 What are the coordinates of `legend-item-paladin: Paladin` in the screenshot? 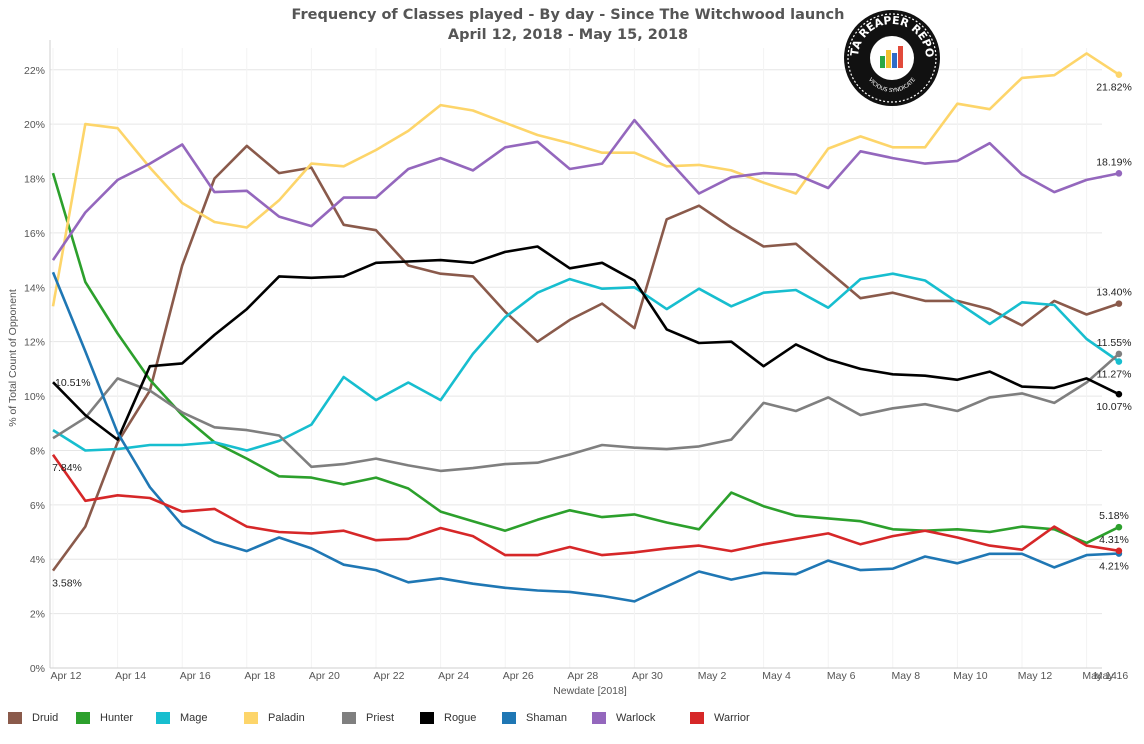 It's located at (293, 718).